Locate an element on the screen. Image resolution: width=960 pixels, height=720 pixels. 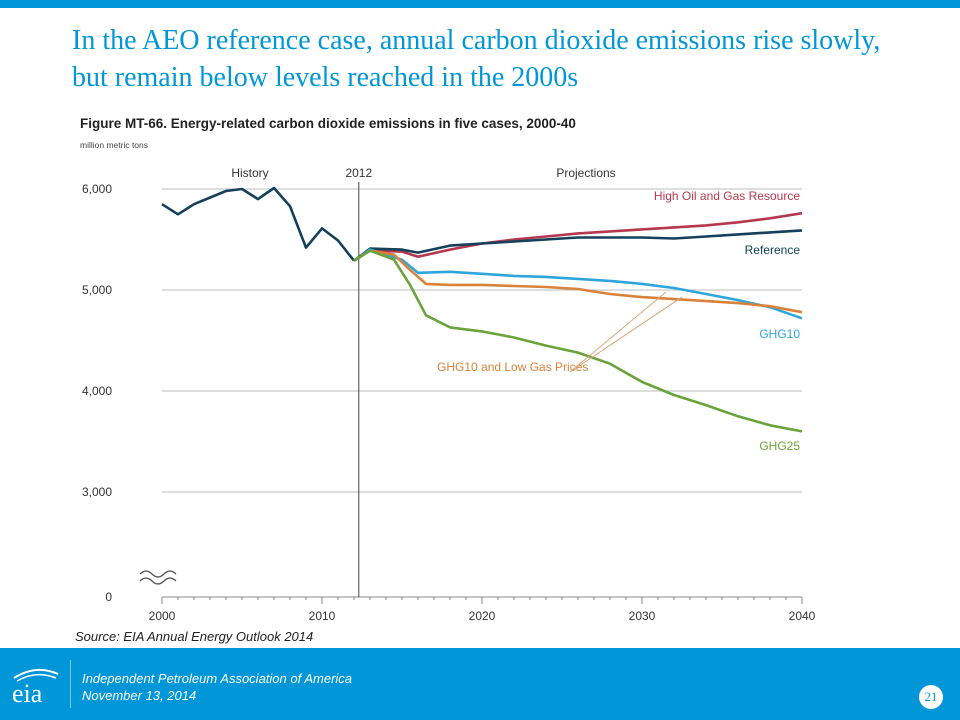
x-tick-label: 2000 is located at coordinates (162, 616).